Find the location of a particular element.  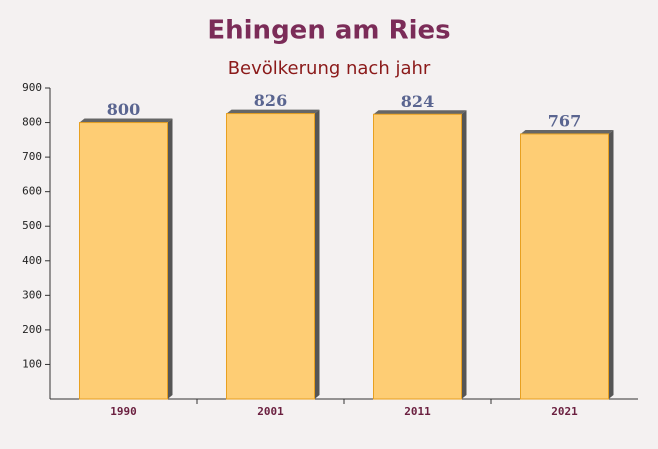

x-tick-label: 2011 is located at coordinates (417, 411).